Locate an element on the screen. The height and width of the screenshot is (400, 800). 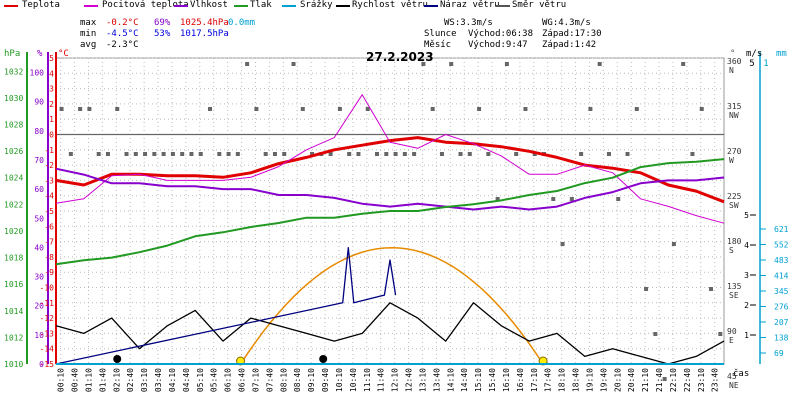
moon-marker is located at coordinates (323, 359).